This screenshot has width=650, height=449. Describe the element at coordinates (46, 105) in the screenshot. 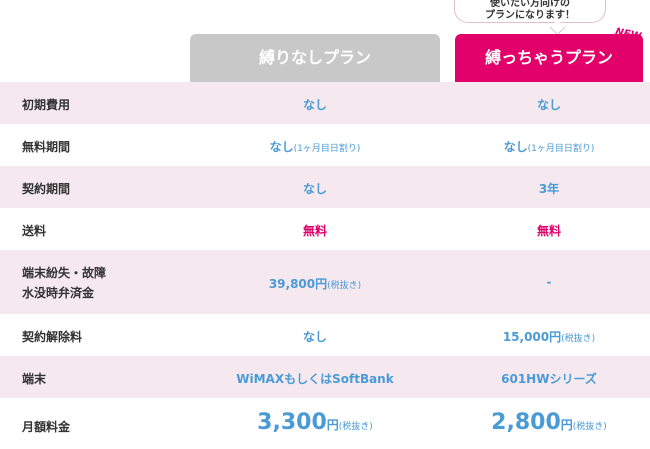

I see `row-label: 初期費用` at that location.